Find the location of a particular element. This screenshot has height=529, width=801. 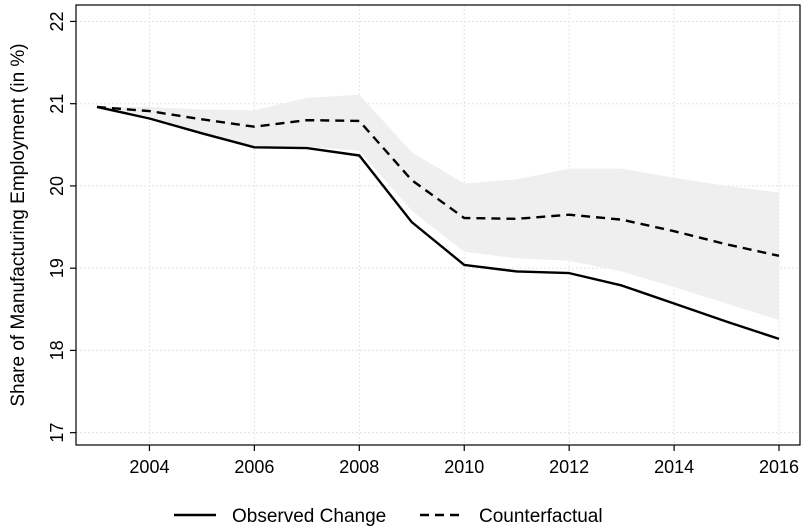

x-tick-label: 2004 is located at coordinates (149, 467).